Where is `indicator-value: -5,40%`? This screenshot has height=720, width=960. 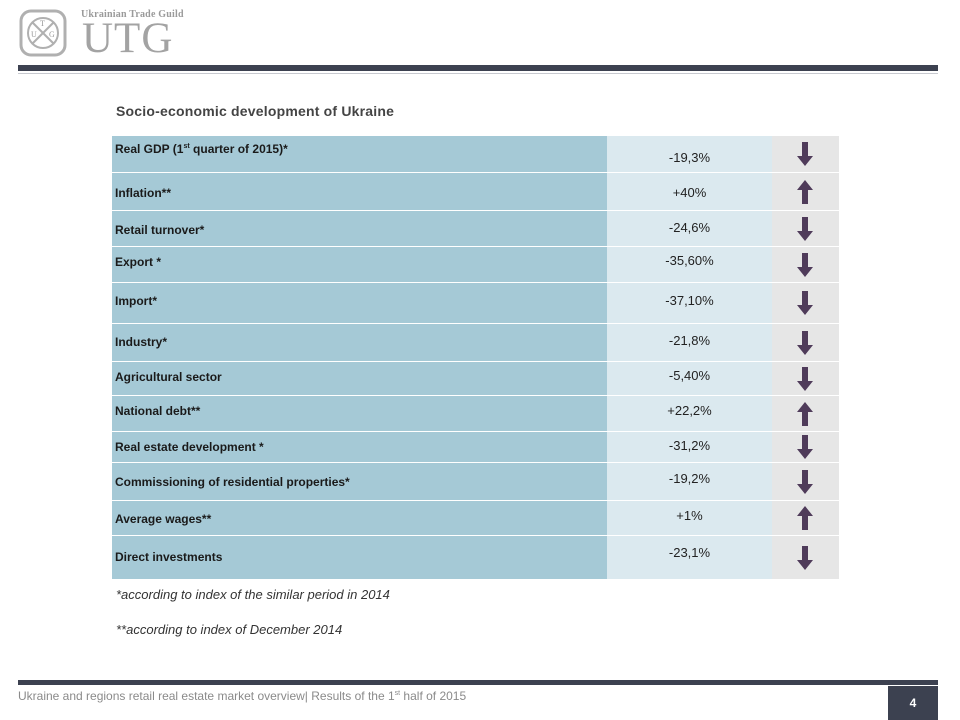 indicator-value: -5,40% is located at coordinates (689, 375).